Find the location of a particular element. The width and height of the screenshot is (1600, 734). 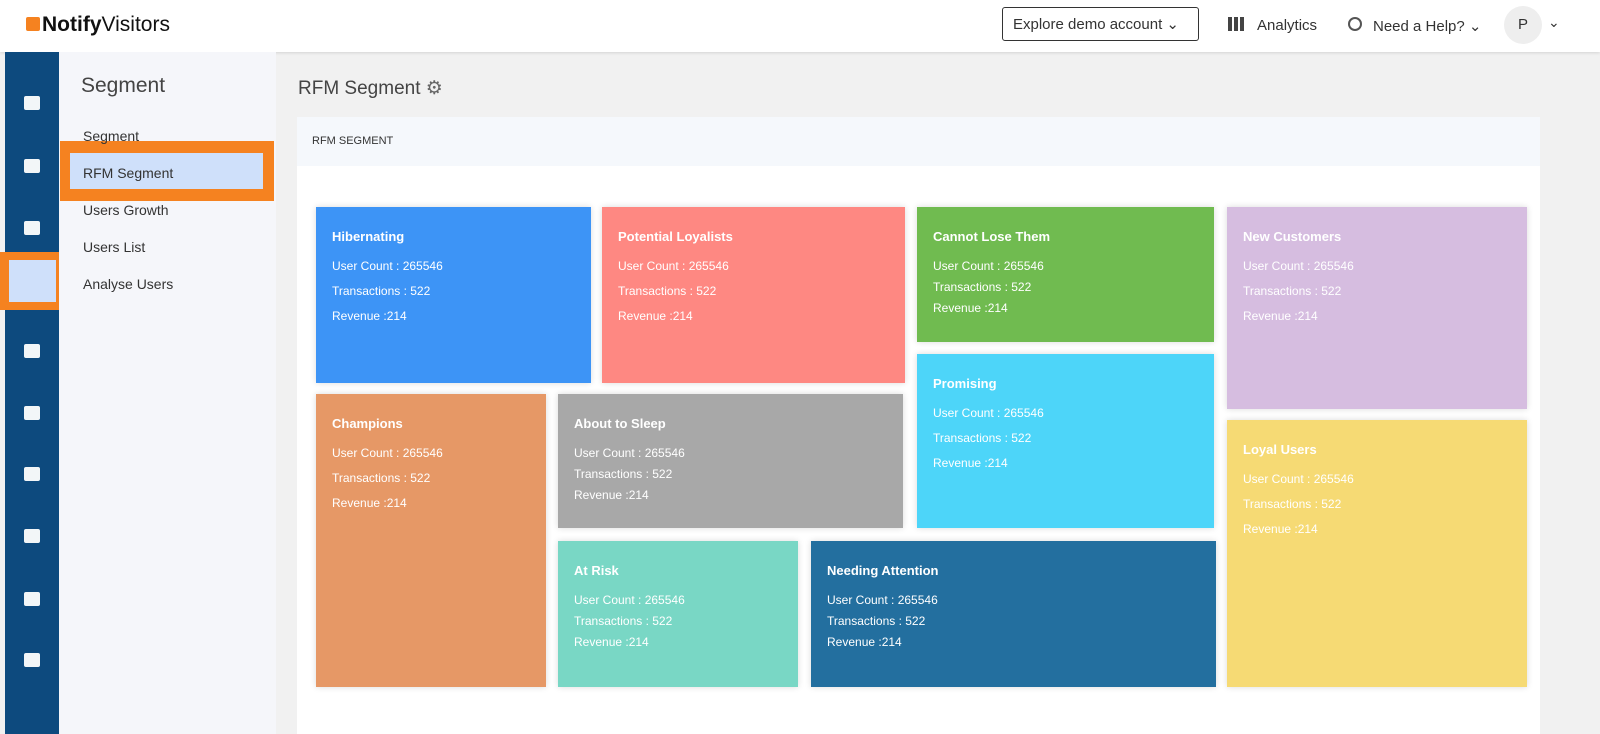

rail-active is located at coordinates (32, 281).